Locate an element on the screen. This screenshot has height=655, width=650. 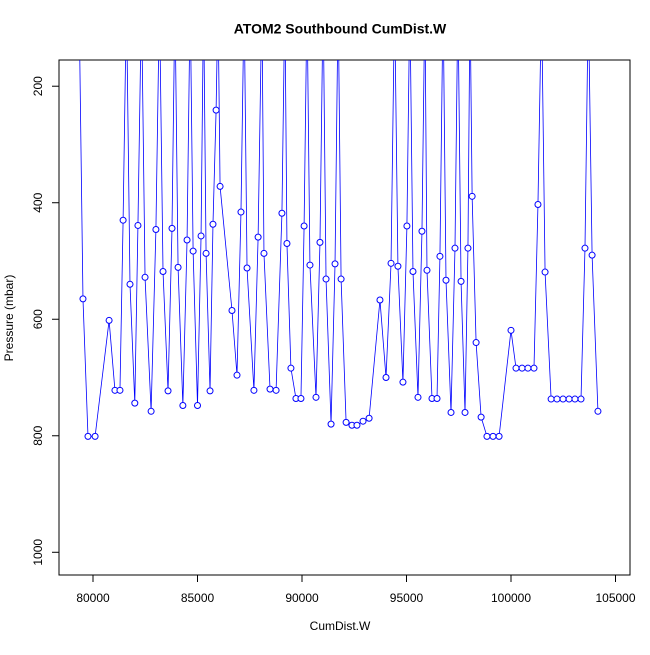
x-tick-label: 105000 is located at coordinates (615, 598).